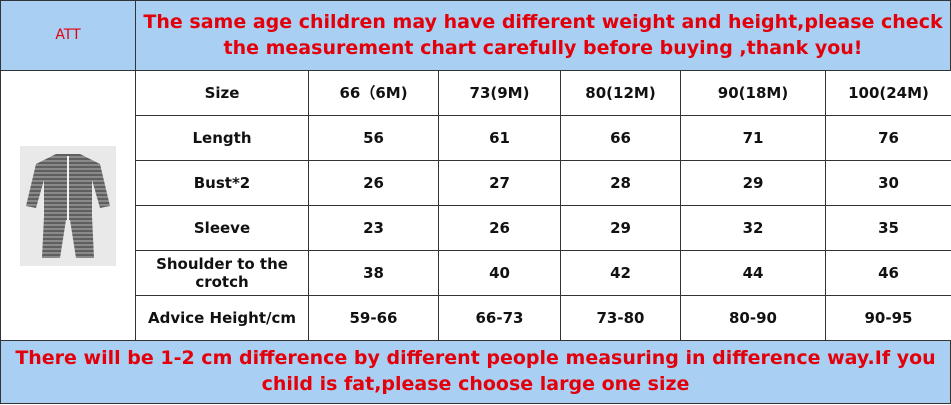 This screenshot has width=951, height=405. Describe the element at coordinates (888, 228) in the screenshot. I see `table-cell: 35` at that location.